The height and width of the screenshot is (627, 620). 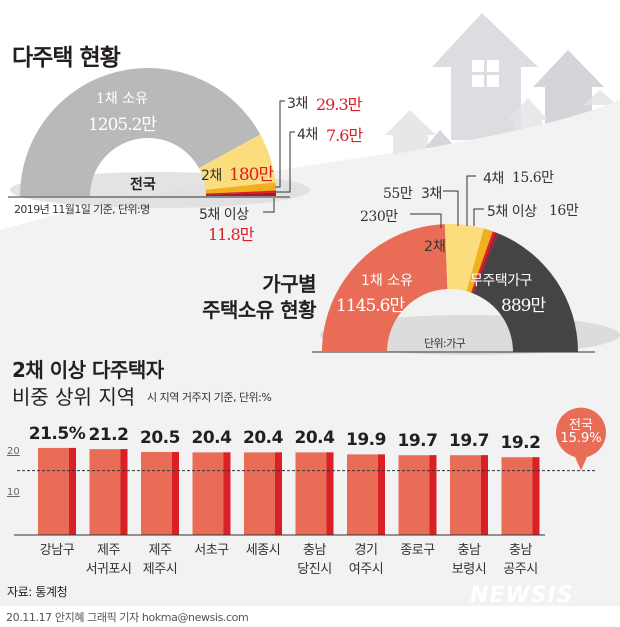 I want to click on bar-value-label: 19.7, so click(x=469, y=441).